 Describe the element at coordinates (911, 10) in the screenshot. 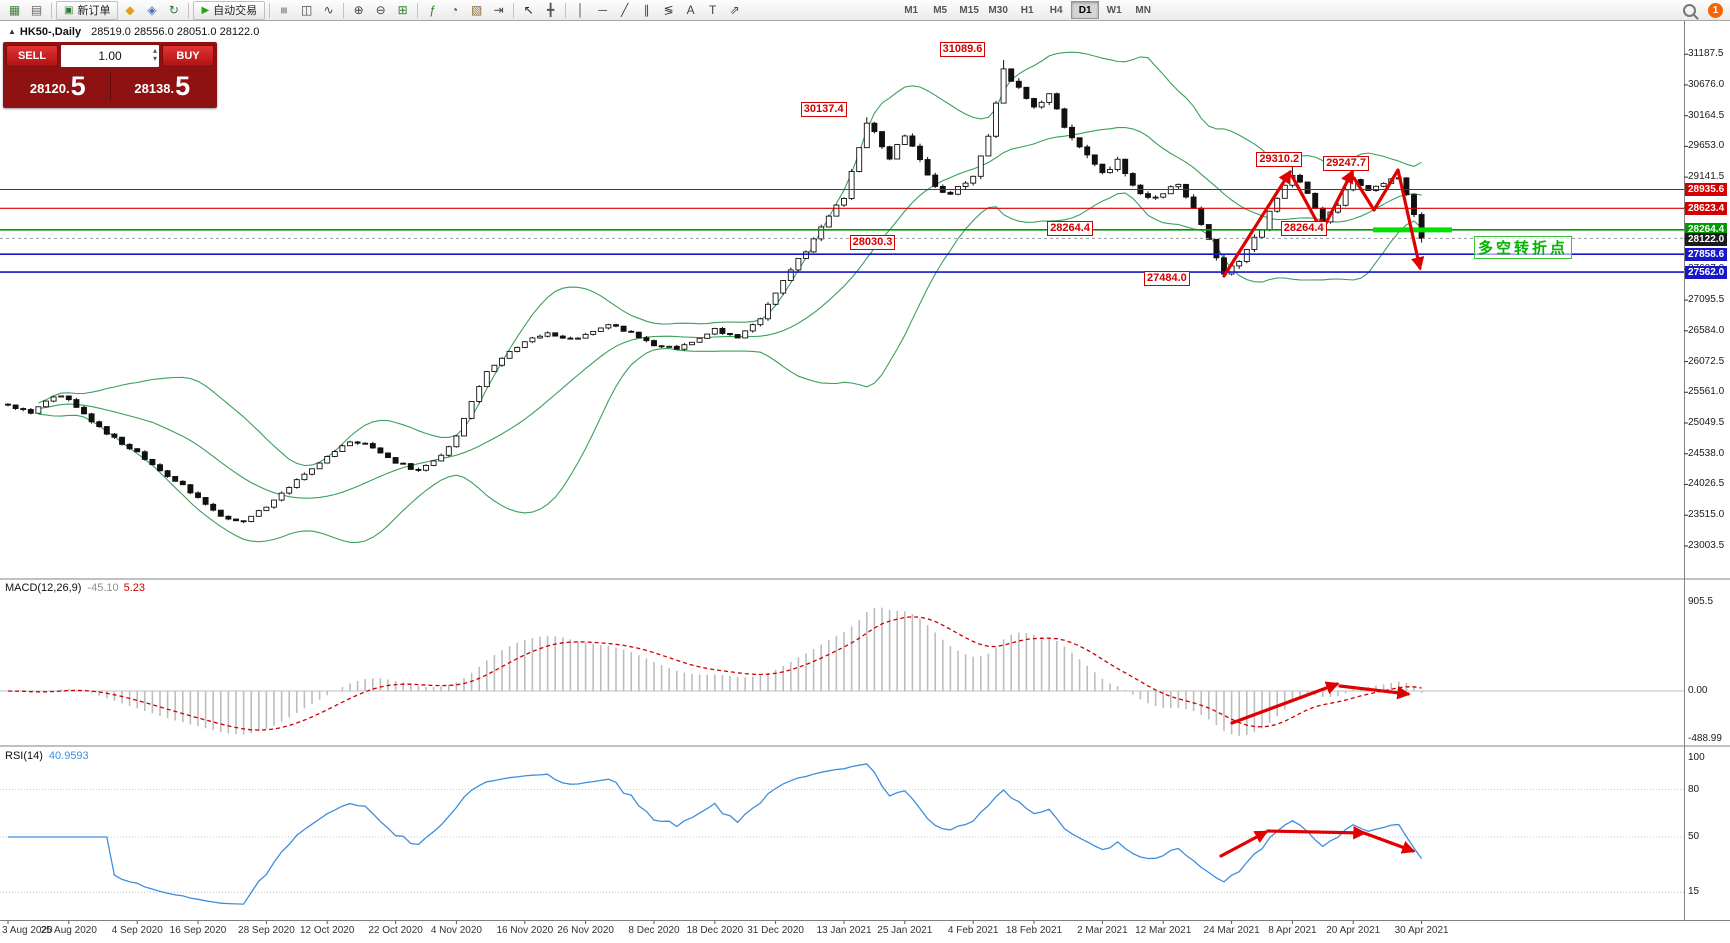

I see `timeframe-button-m1: M1` at that location.